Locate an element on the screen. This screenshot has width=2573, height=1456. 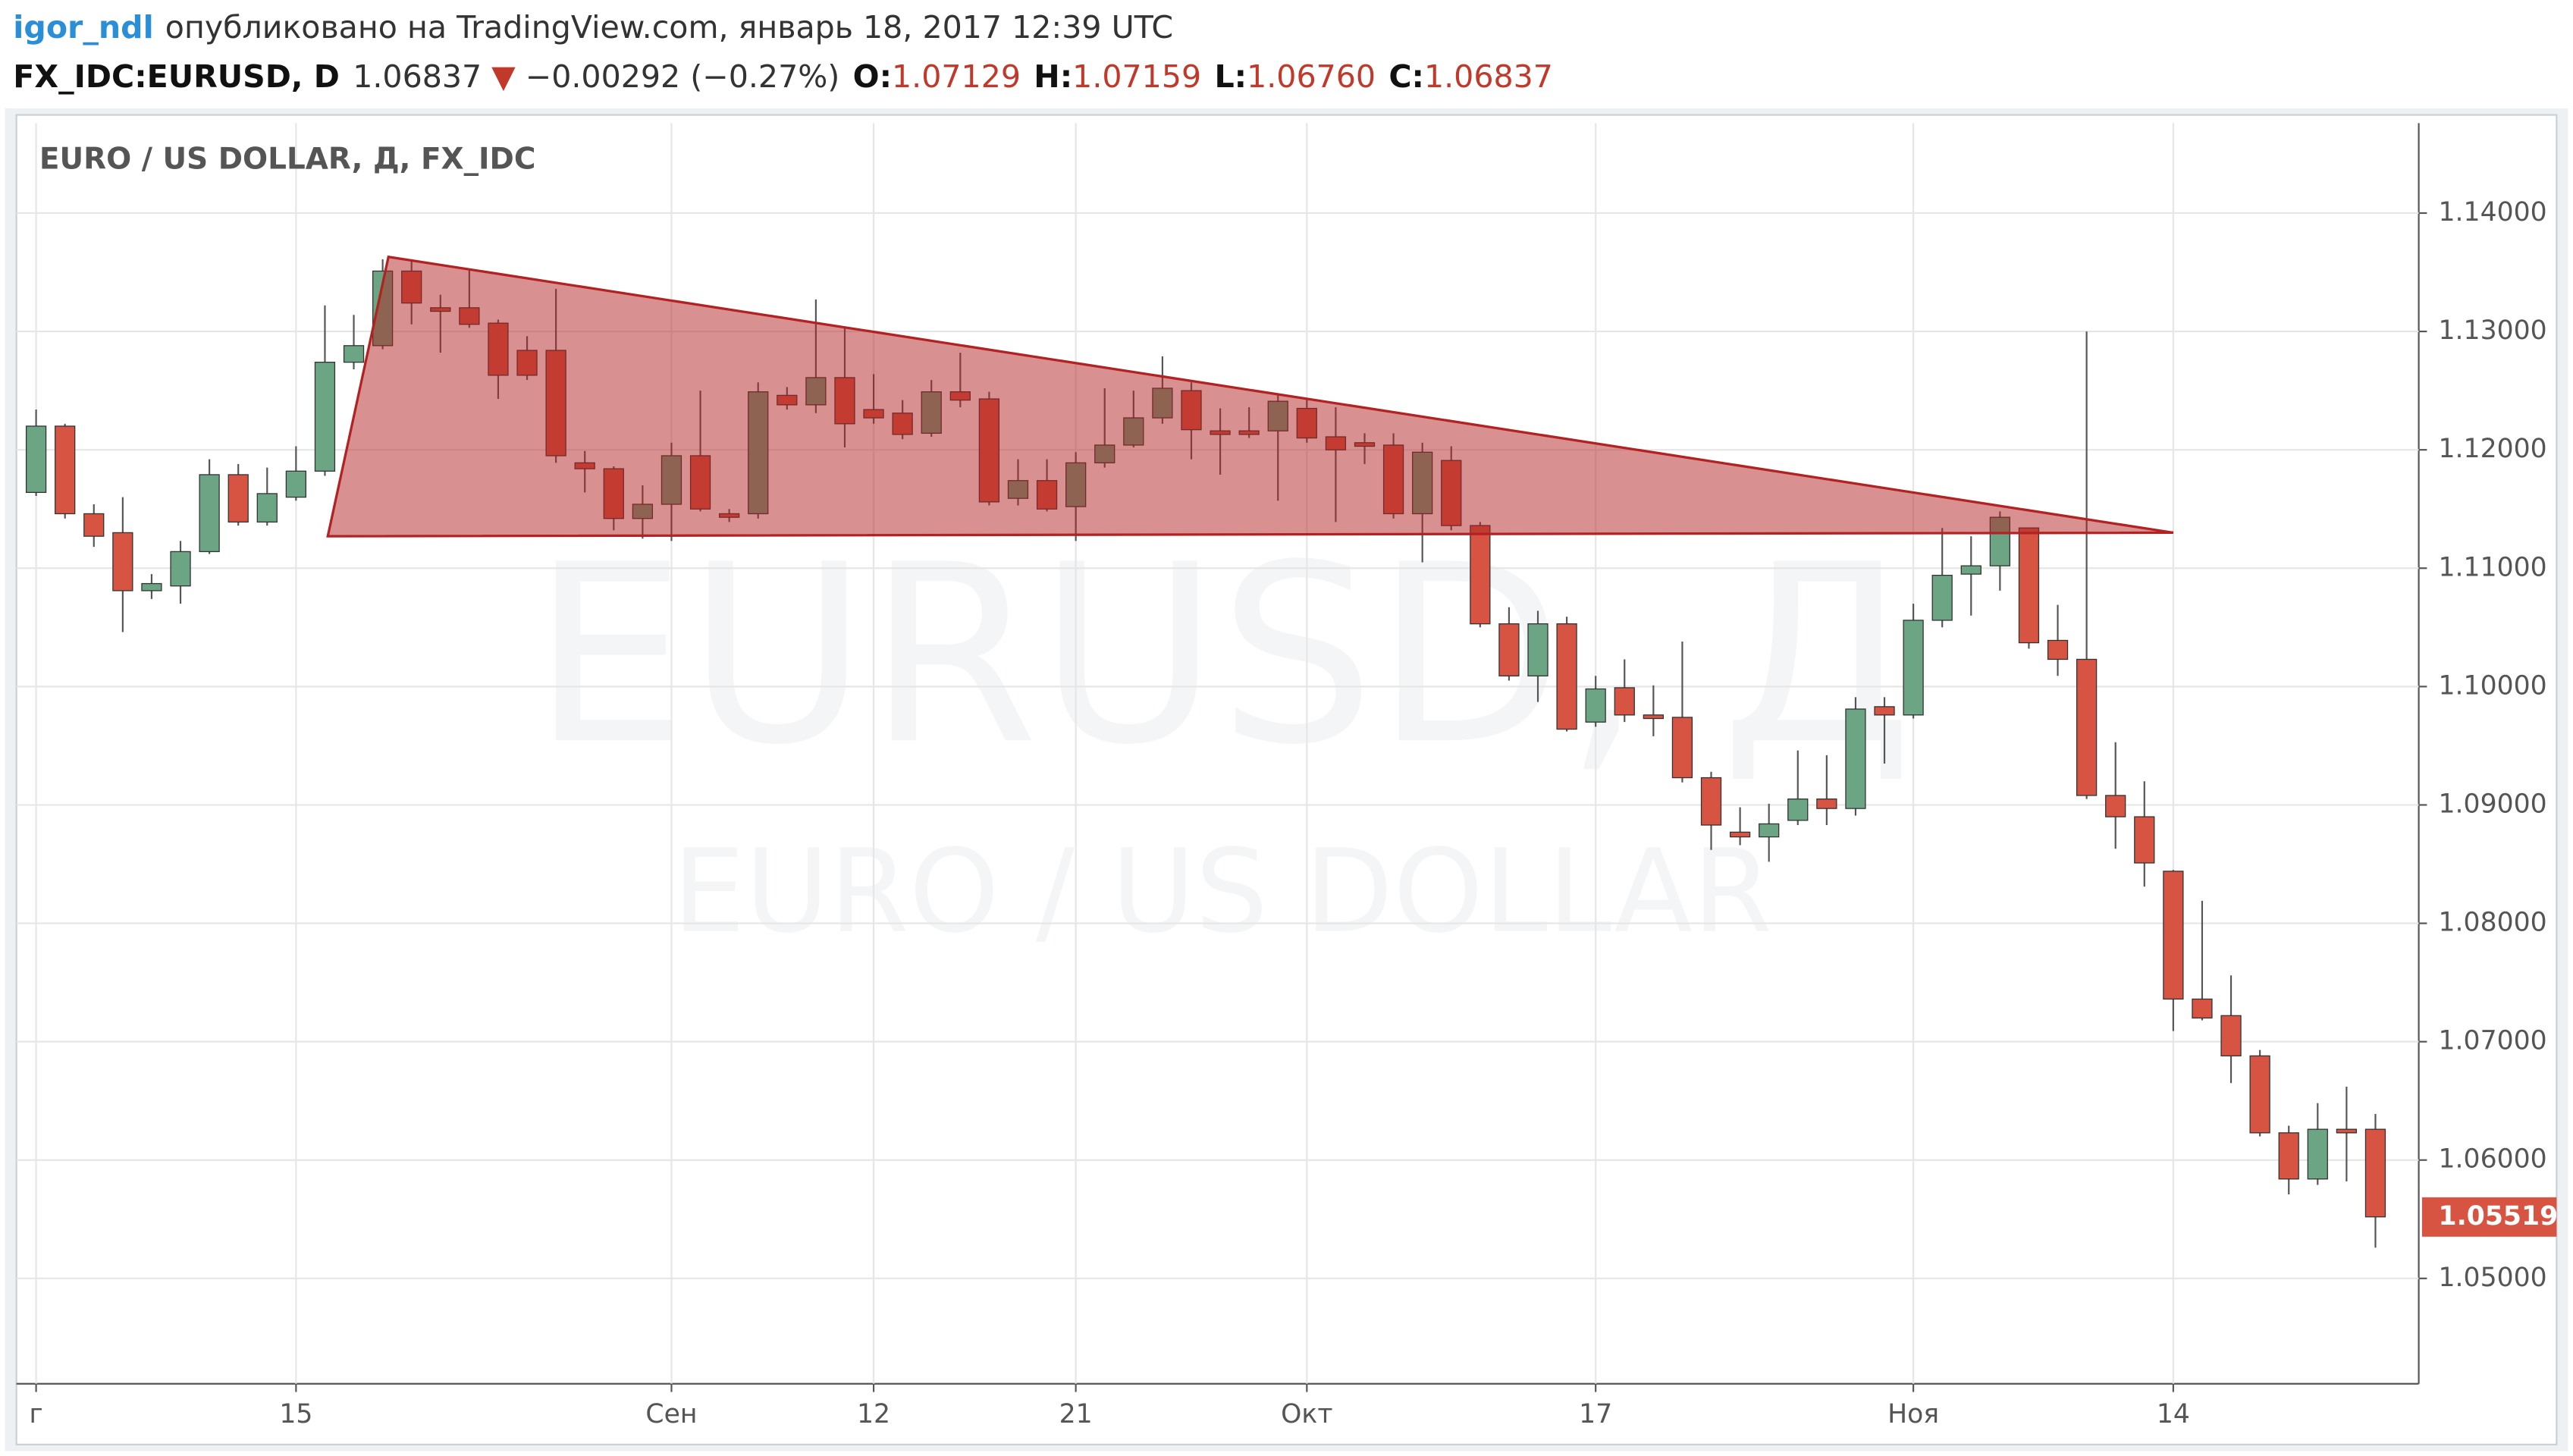
y-tick-label: 1.14000 is located at coordinates (2493, 212).